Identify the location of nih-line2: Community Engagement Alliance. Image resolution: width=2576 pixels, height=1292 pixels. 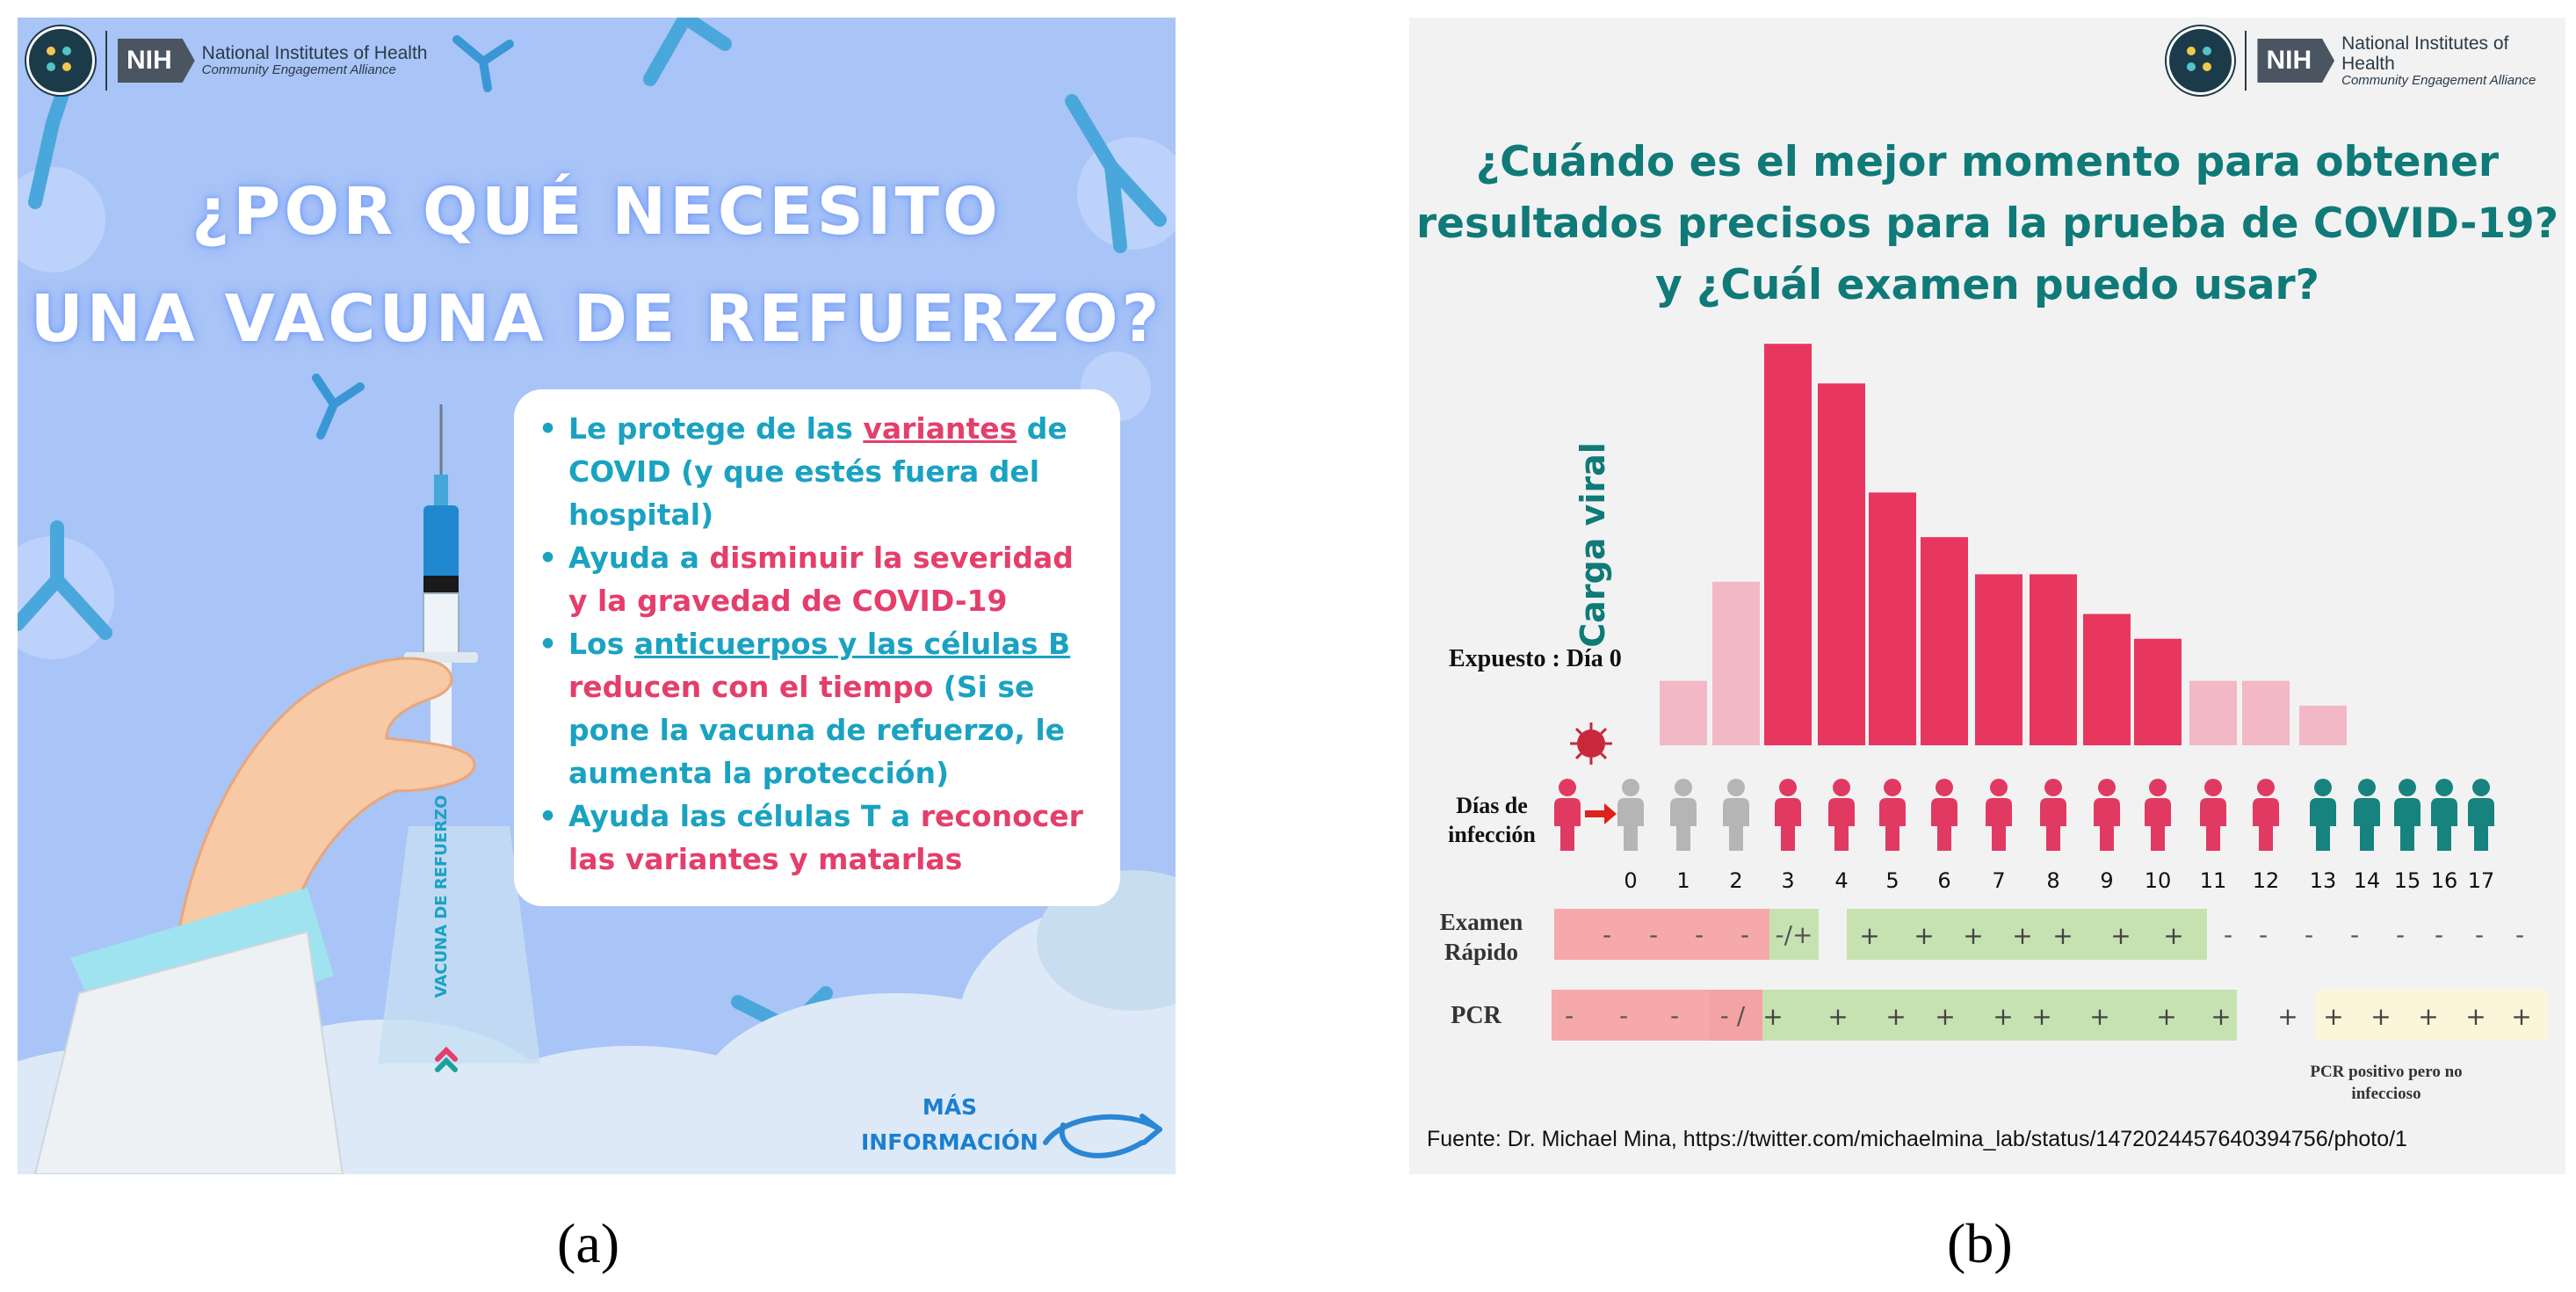
(2438, 80).